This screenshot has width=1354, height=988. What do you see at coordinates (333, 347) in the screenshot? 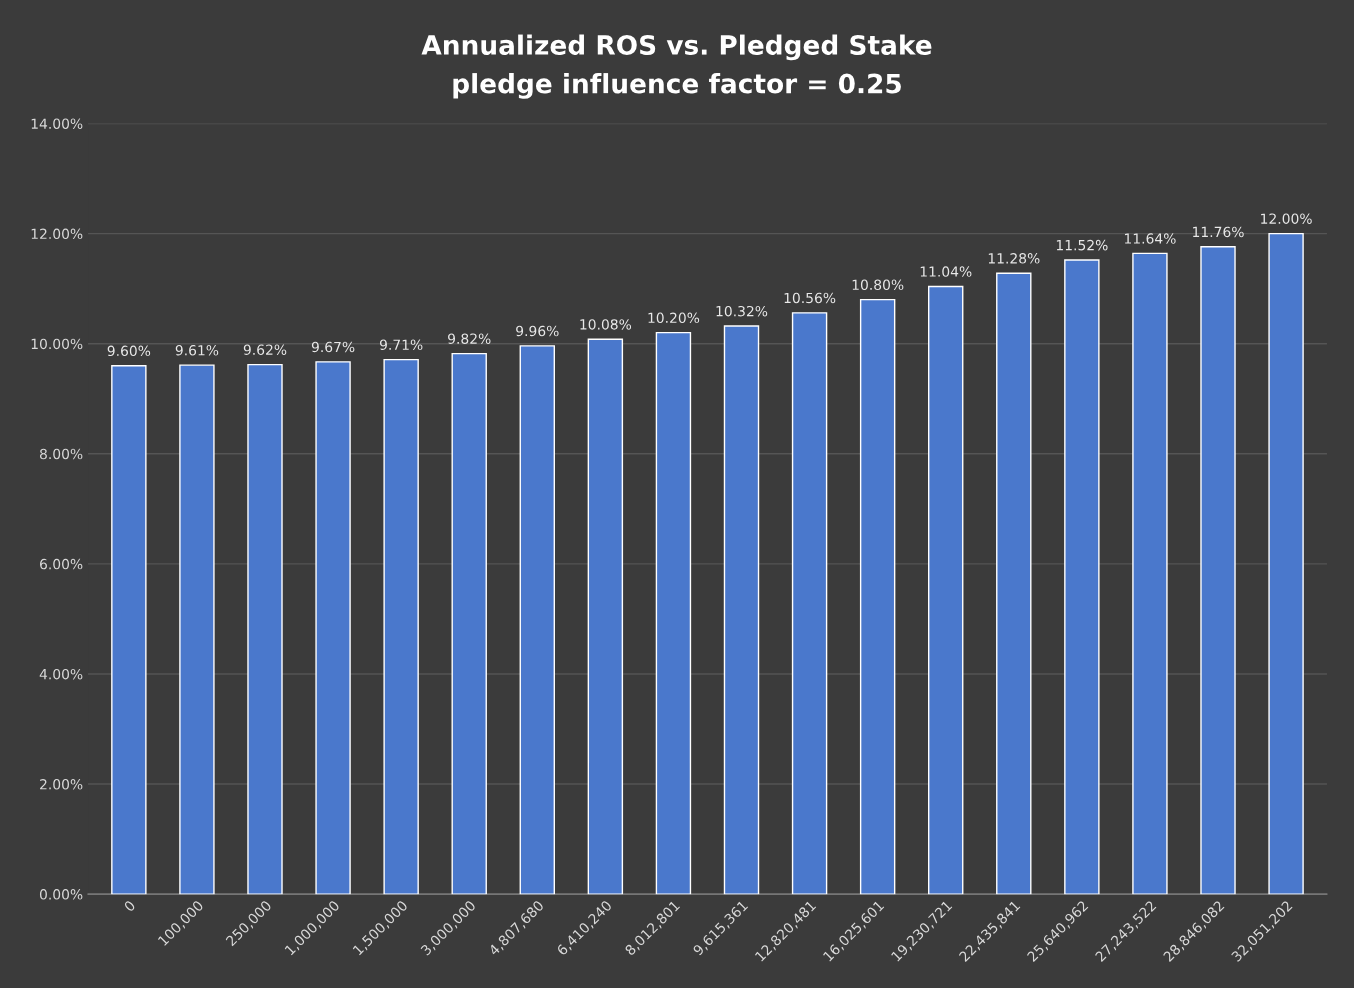
I see `data-label: 9.67%` at bounding box center [333, 347].